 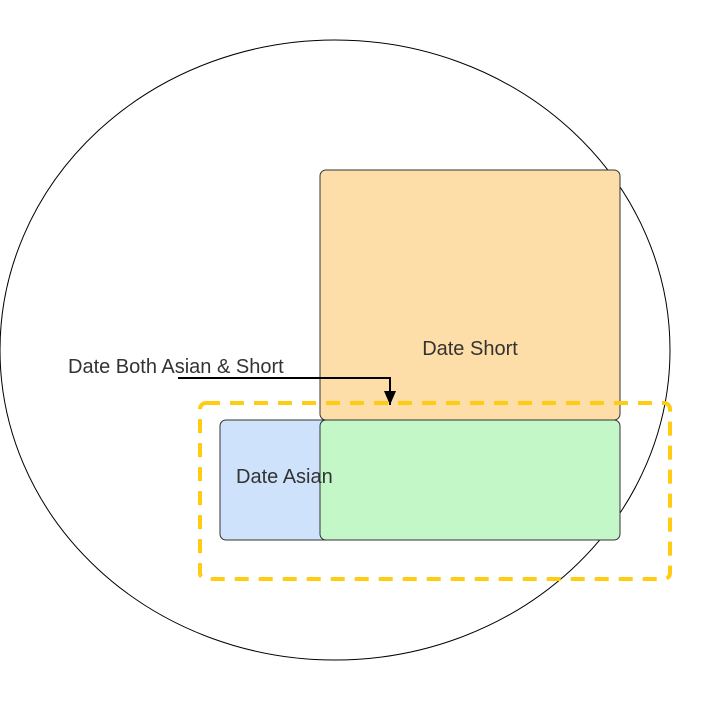 What do you see at coordinates (287, 391) in the screenshot?
I see `annotation-arrow` at bounding box center [287, 391].